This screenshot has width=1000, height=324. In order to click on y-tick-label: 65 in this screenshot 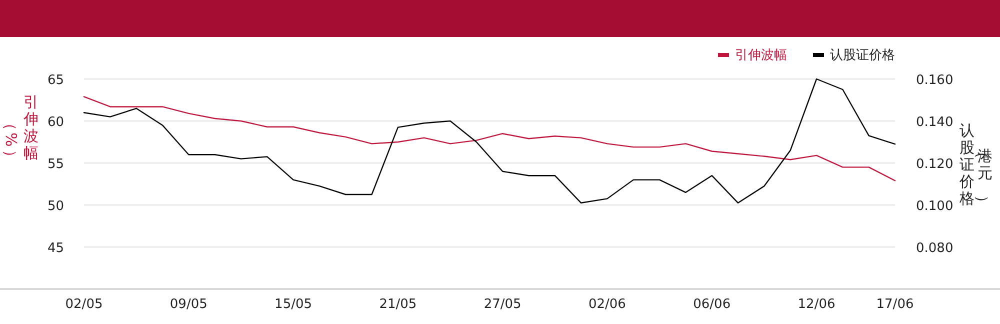, I will do `click(55, 80)`.